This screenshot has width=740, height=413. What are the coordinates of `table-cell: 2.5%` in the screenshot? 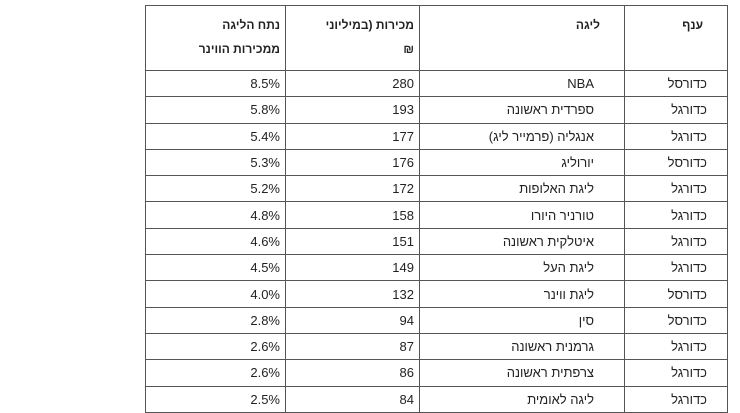 It's located at (215, 399).